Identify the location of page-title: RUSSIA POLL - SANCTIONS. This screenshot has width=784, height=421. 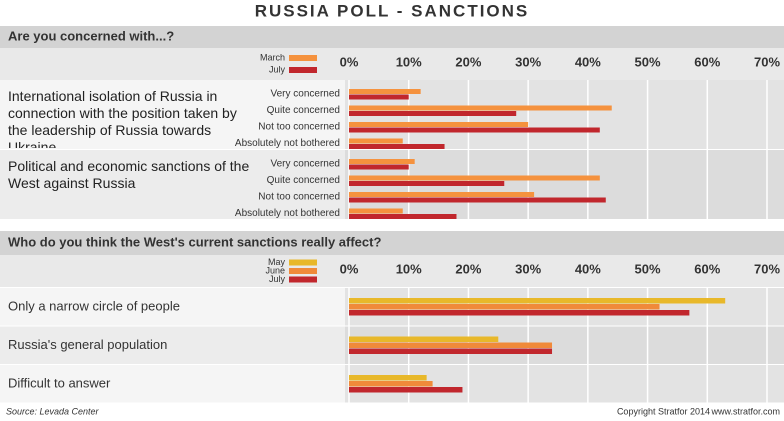
(392, 10).